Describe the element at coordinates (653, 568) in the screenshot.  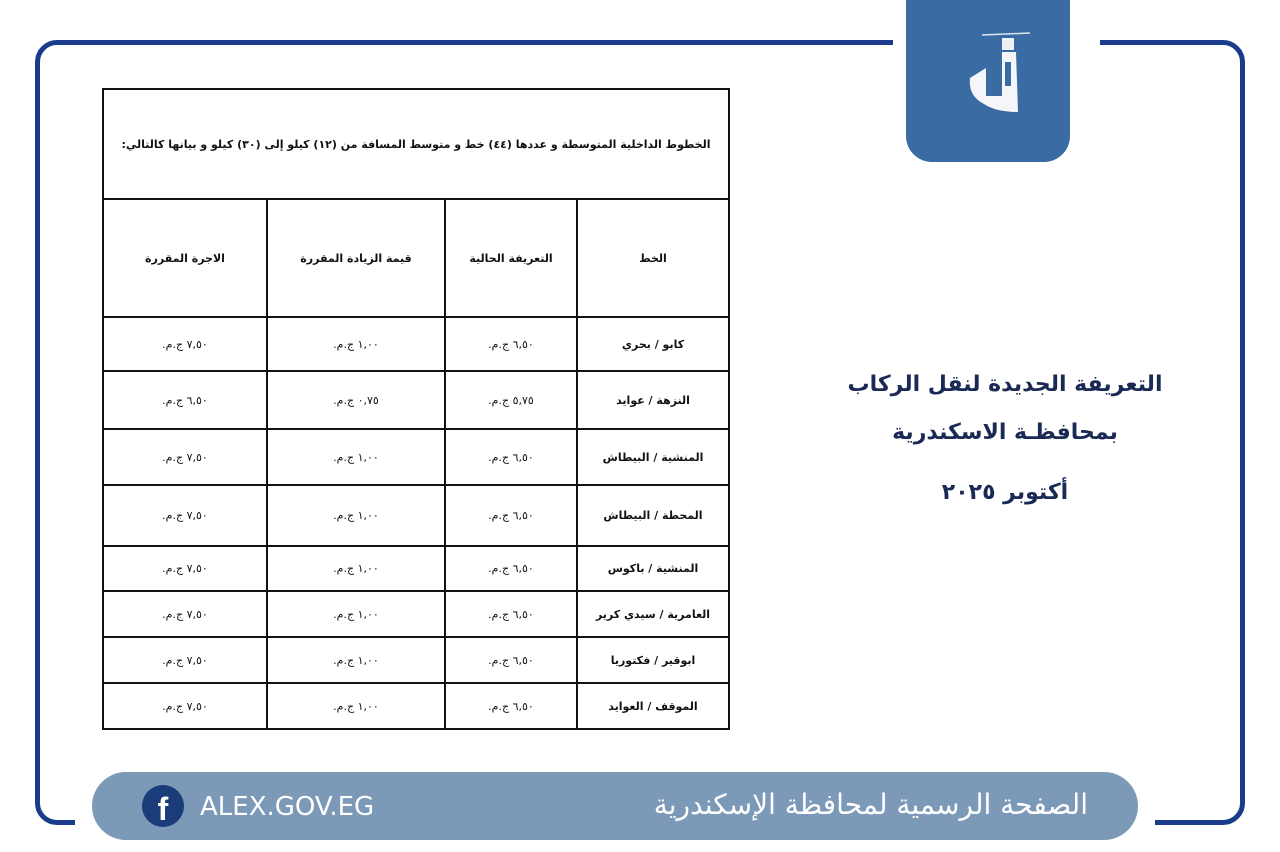
I see `cell-route: المنشية / باكوس` at that location.